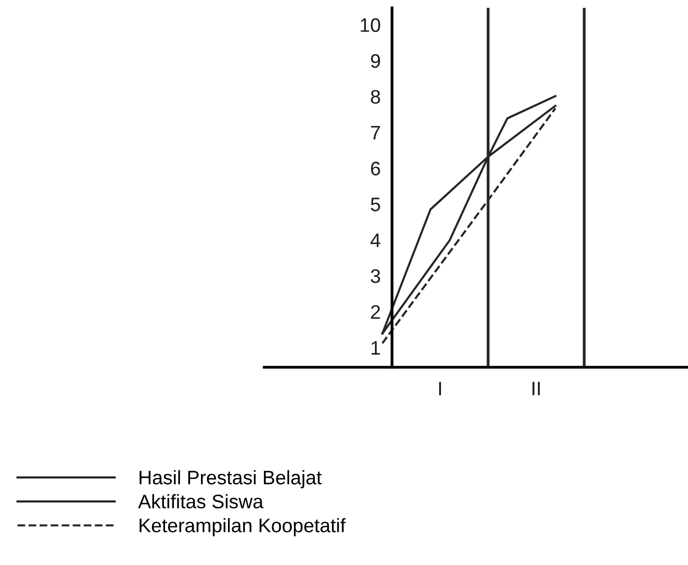 This screenshot has width=688, height=565. Describe the element at coordinates (375, 276) in the screenshot. I see `y-tick-label: 3` at that location.